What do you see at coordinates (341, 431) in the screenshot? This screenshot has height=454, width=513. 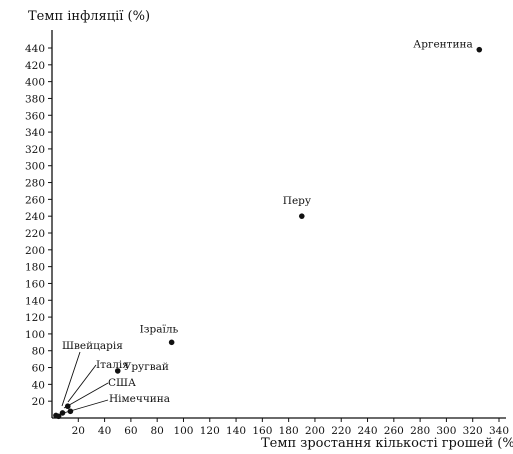 I see `x-tick-label: 220` at bounding box center [341, 431].